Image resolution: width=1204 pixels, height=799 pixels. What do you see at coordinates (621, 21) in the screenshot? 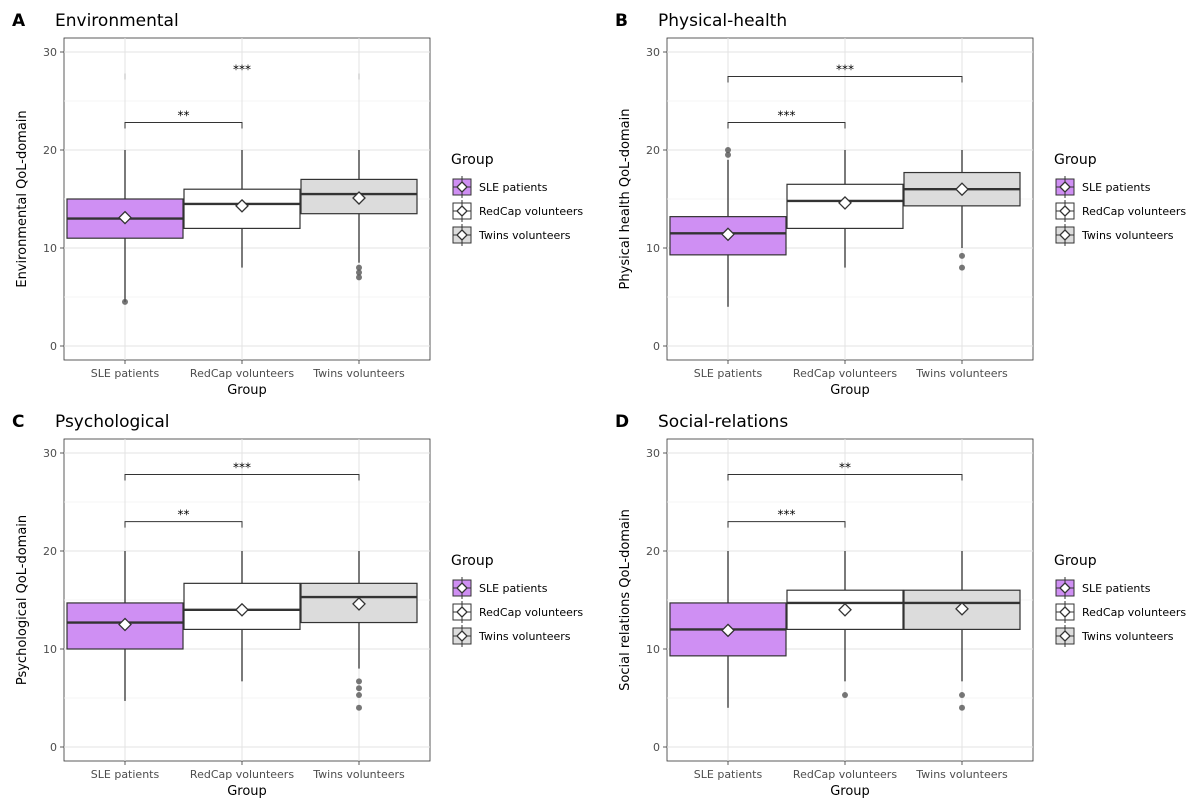
I see `panel-letter: B` at bounding box center [621, 21].